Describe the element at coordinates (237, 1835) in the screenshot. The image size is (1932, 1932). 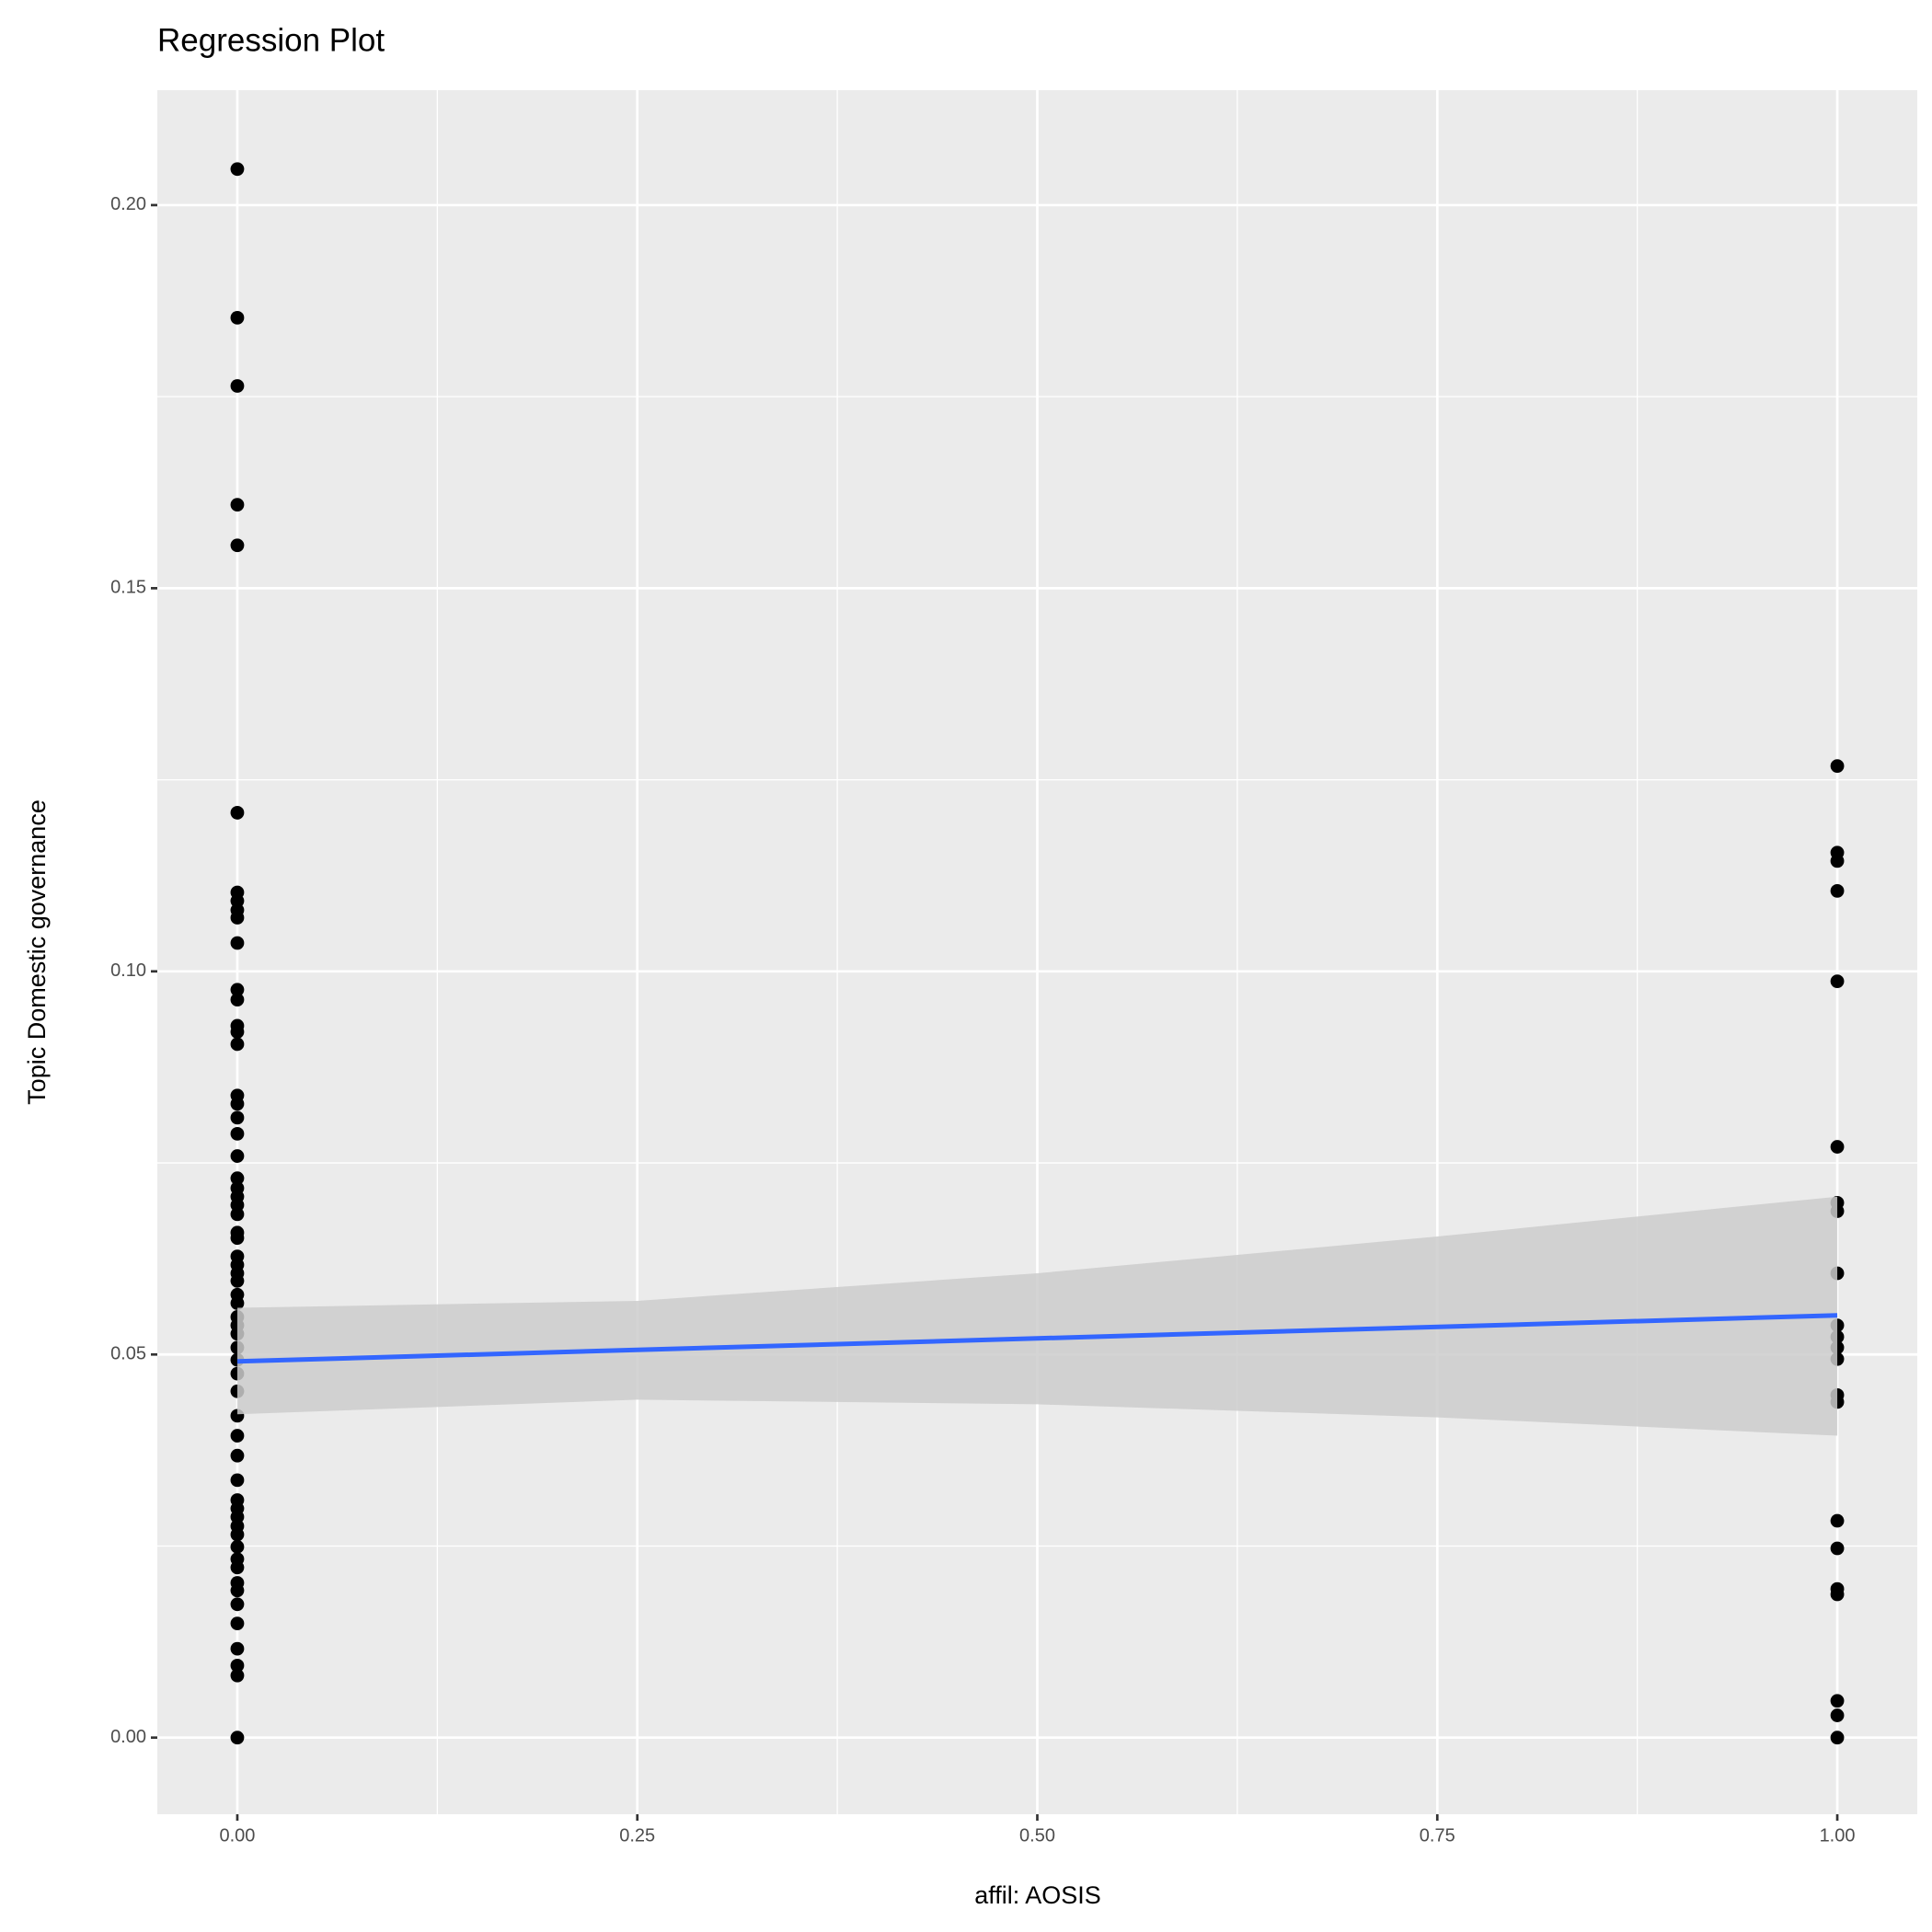
I see `x-tick-label: 0.00` at that location.